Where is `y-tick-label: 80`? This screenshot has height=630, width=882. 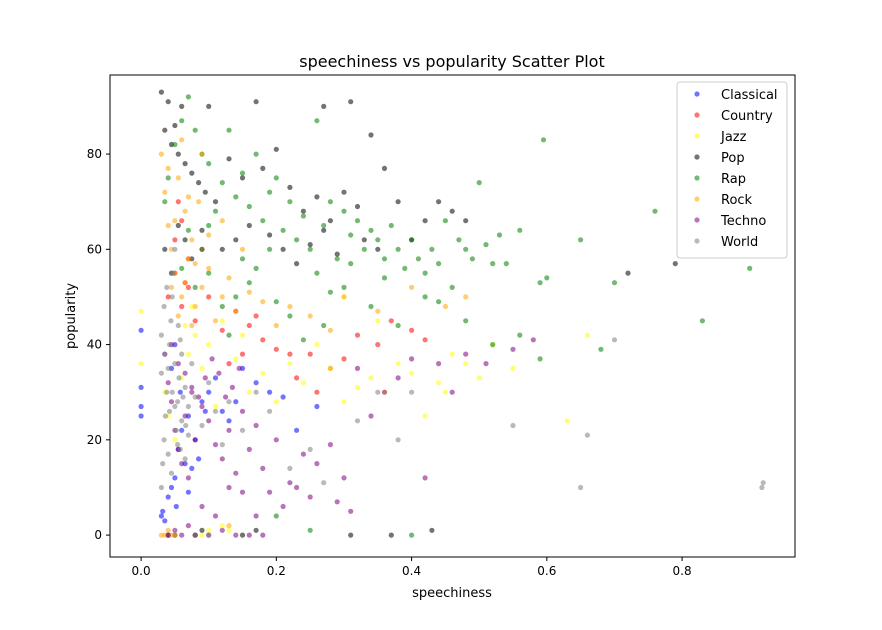
y-tick-label: 80 is located at coordinates (94, 154).